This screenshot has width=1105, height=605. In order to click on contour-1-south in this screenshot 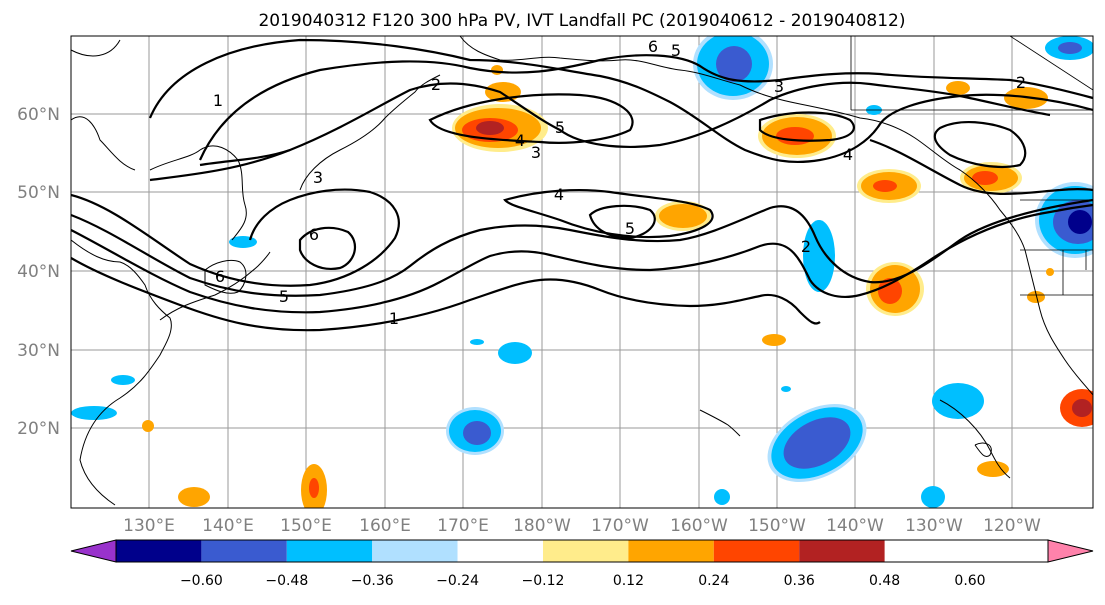, I will do `click(446, 294)`.